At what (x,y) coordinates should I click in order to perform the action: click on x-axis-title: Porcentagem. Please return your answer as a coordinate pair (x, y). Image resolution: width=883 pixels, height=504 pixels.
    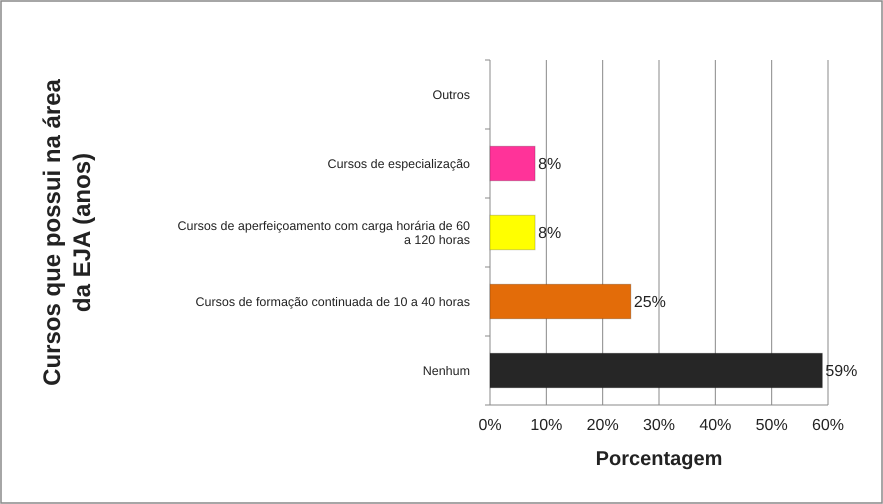
    Looking at the image, I should click on (659, 459).